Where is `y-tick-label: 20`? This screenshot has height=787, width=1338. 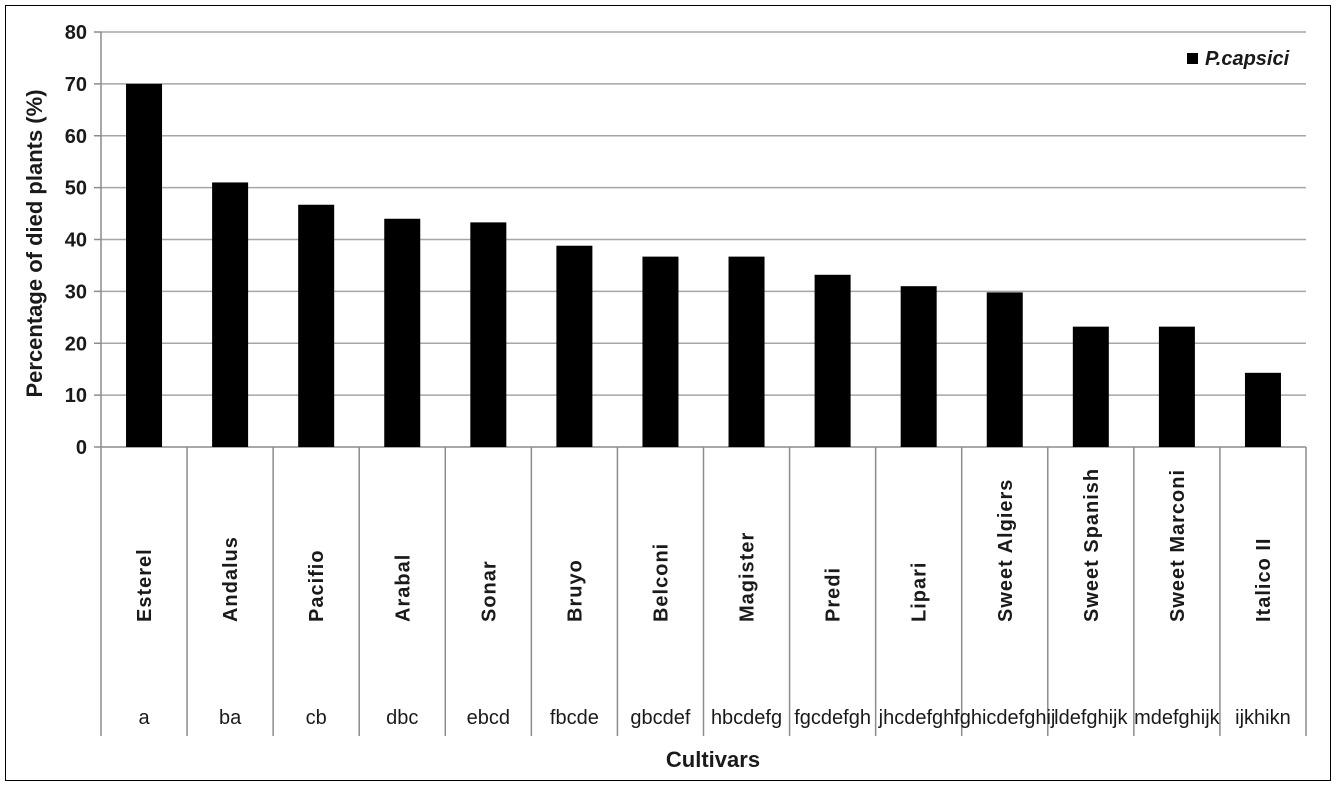
y-tick-label: 20 is located at coordinates (76, 344).